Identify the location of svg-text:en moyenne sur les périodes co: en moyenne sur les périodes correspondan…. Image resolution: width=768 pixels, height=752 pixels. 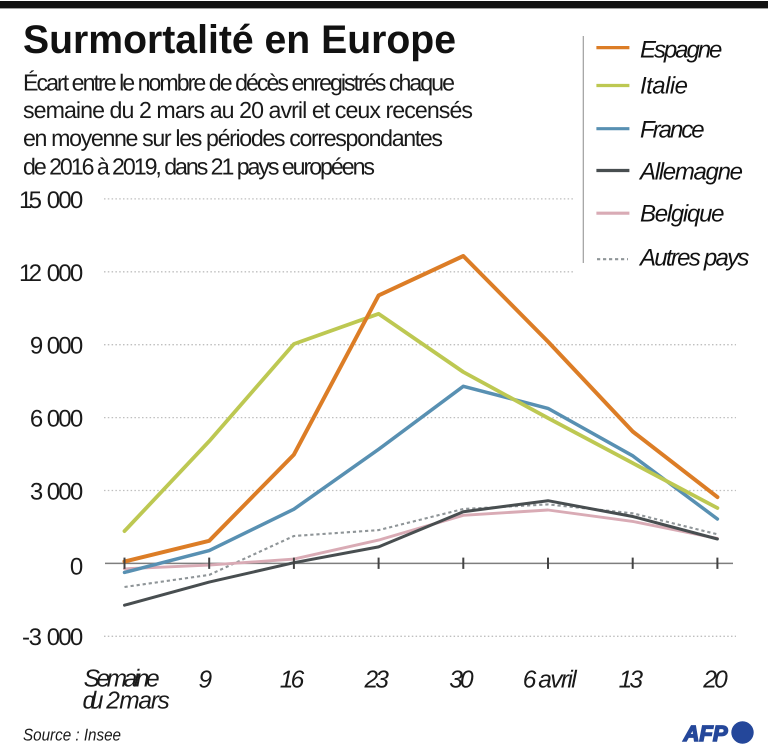
(233, 138).